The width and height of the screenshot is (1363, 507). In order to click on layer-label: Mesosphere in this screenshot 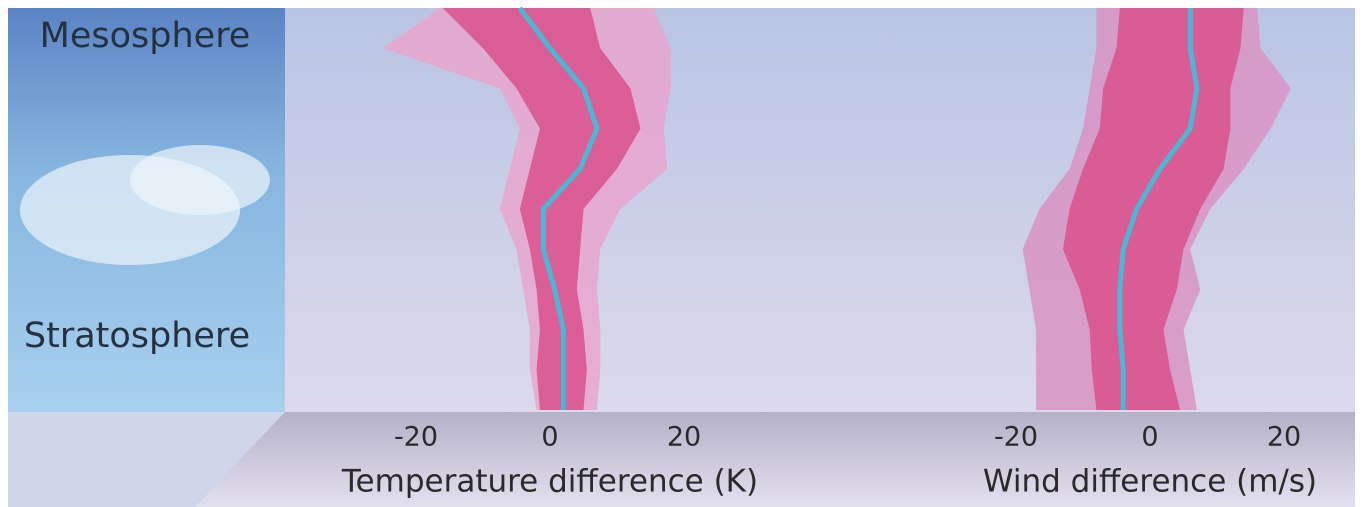, I will do `click(145, 36)`.